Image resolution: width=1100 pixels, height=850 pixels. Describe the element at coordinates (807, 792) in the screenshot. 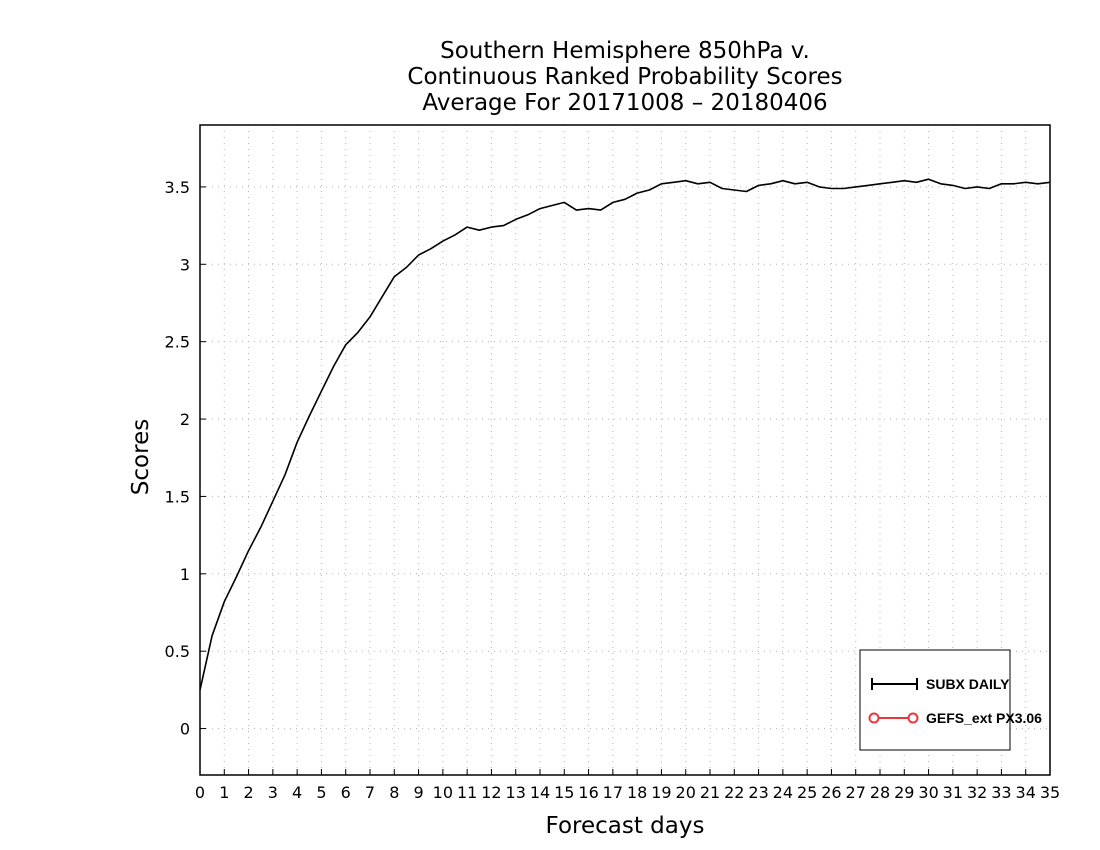

I see `x-tick-label-25: 25` at that location.